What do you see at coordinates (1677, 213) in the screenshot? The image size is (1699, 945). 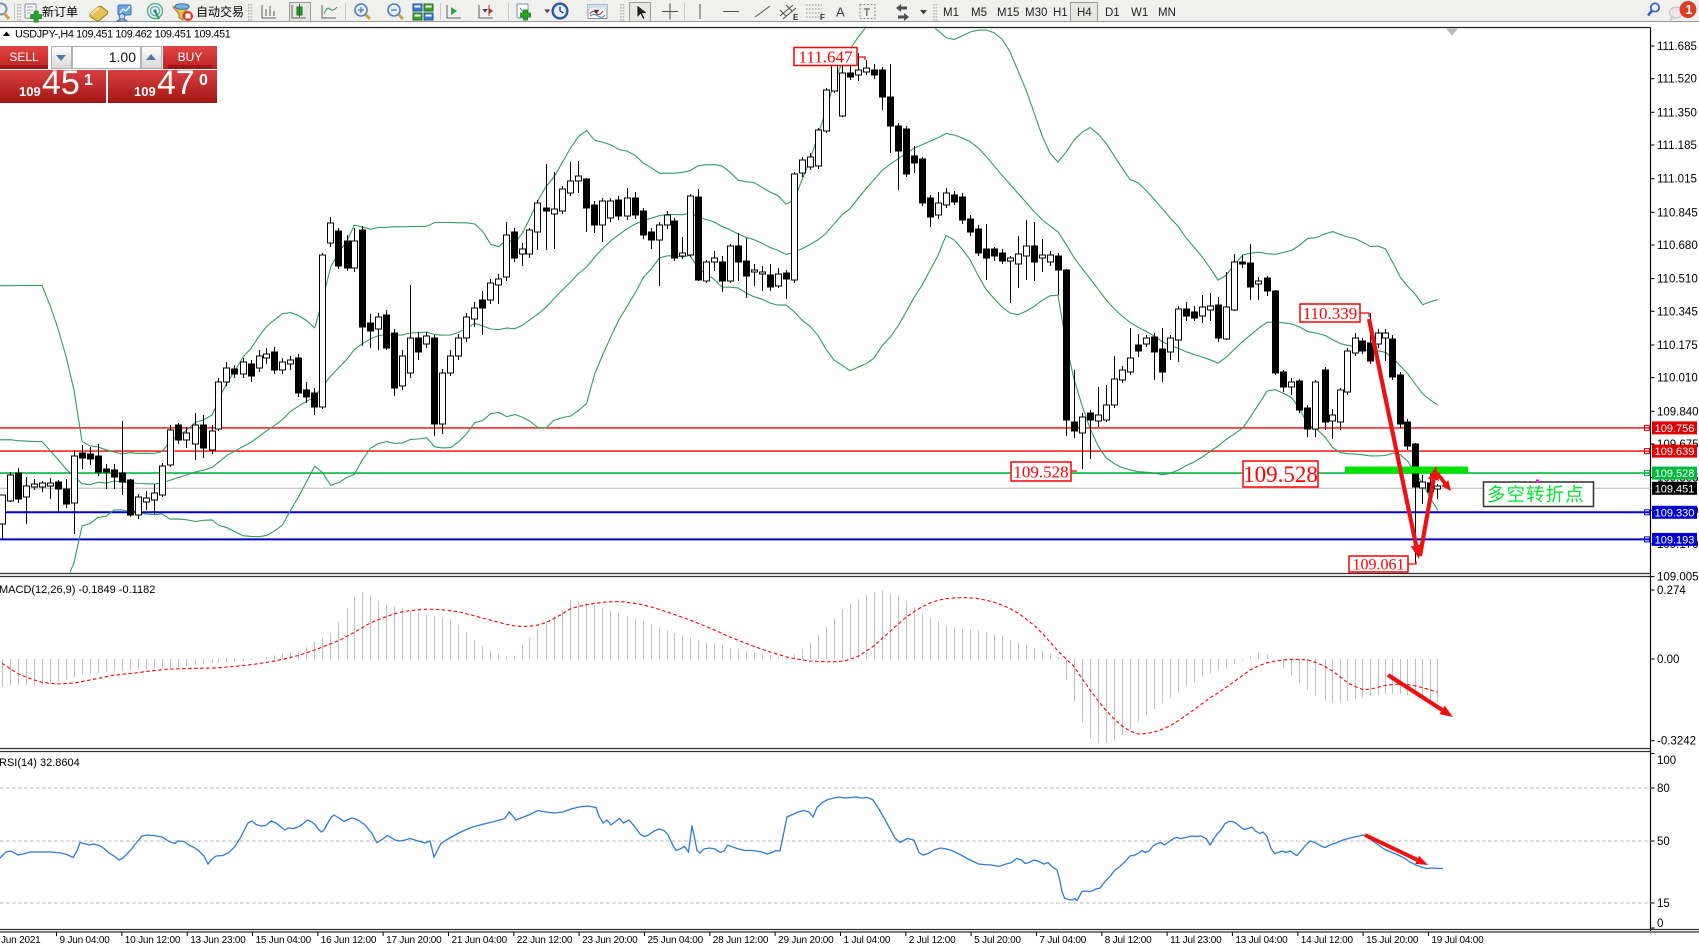 I see `svg-text: 110.845` at bounding box center [1677, 213].